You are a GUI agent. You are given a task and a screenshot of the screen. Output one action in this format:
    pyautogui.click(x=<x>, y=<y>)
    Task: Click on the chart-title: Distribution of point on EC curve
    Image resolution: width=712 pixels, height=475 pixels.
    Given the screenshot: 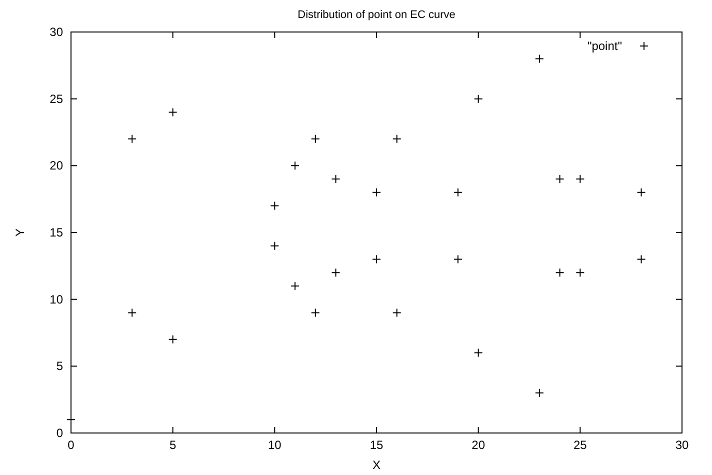 What is the action you would take?
    pyautogui.click(x=377, y=15)
    